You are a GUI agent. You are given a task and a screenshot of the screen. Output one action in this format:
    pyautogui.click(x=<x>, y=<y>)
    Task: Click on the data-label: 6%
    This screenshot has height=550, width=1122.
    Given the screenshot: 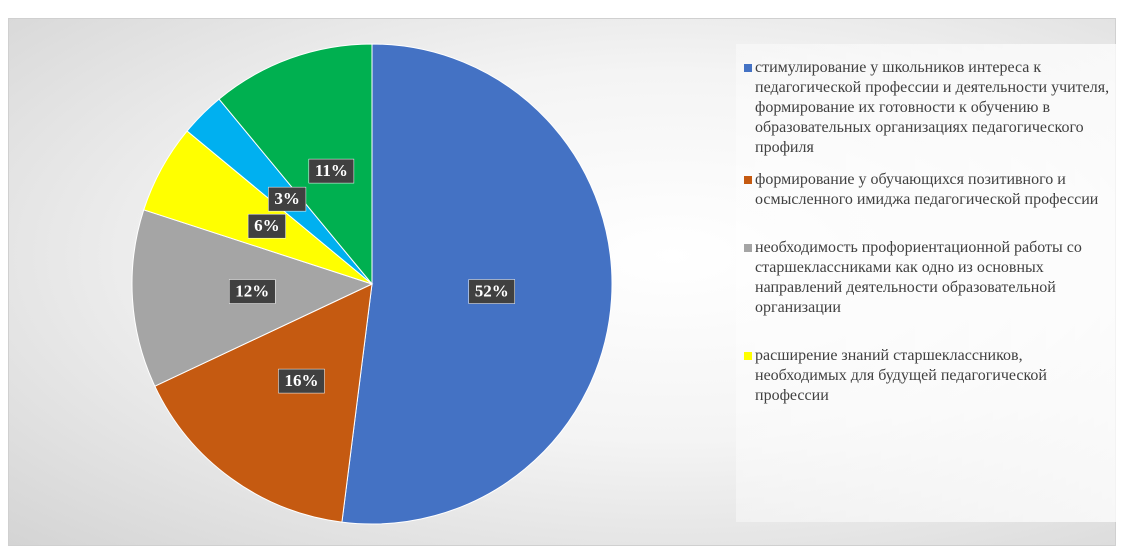 What is the action you would take?
    pyautogui.click(x=266, y=226)
    